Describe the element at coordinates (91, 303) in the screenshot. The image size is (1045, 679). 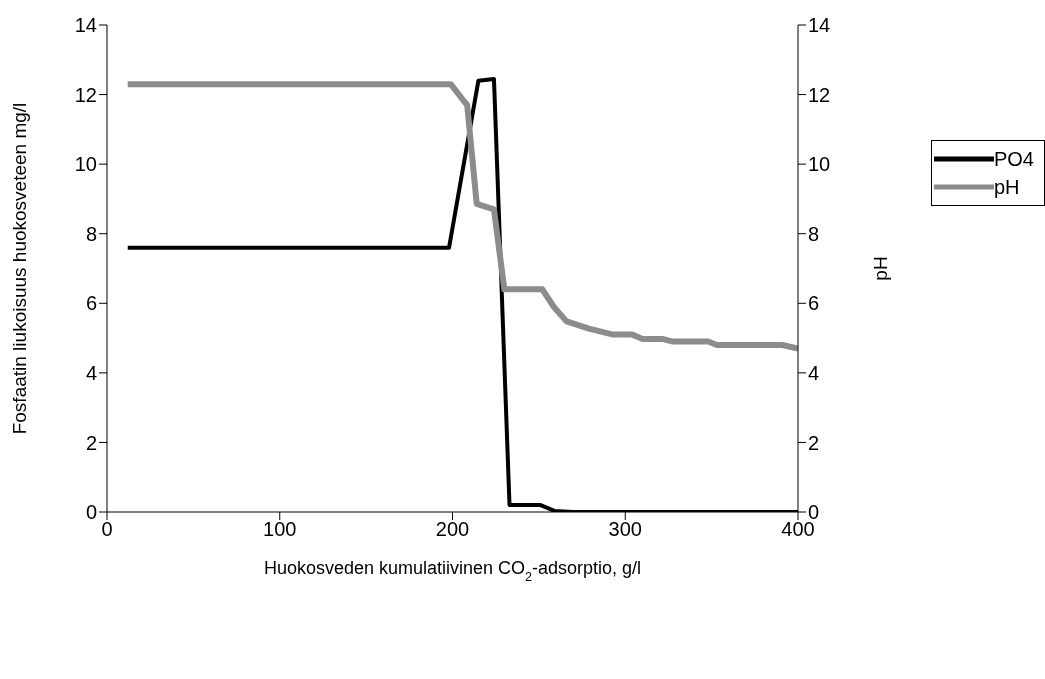
I see `y-tick-label: 6` at that location.